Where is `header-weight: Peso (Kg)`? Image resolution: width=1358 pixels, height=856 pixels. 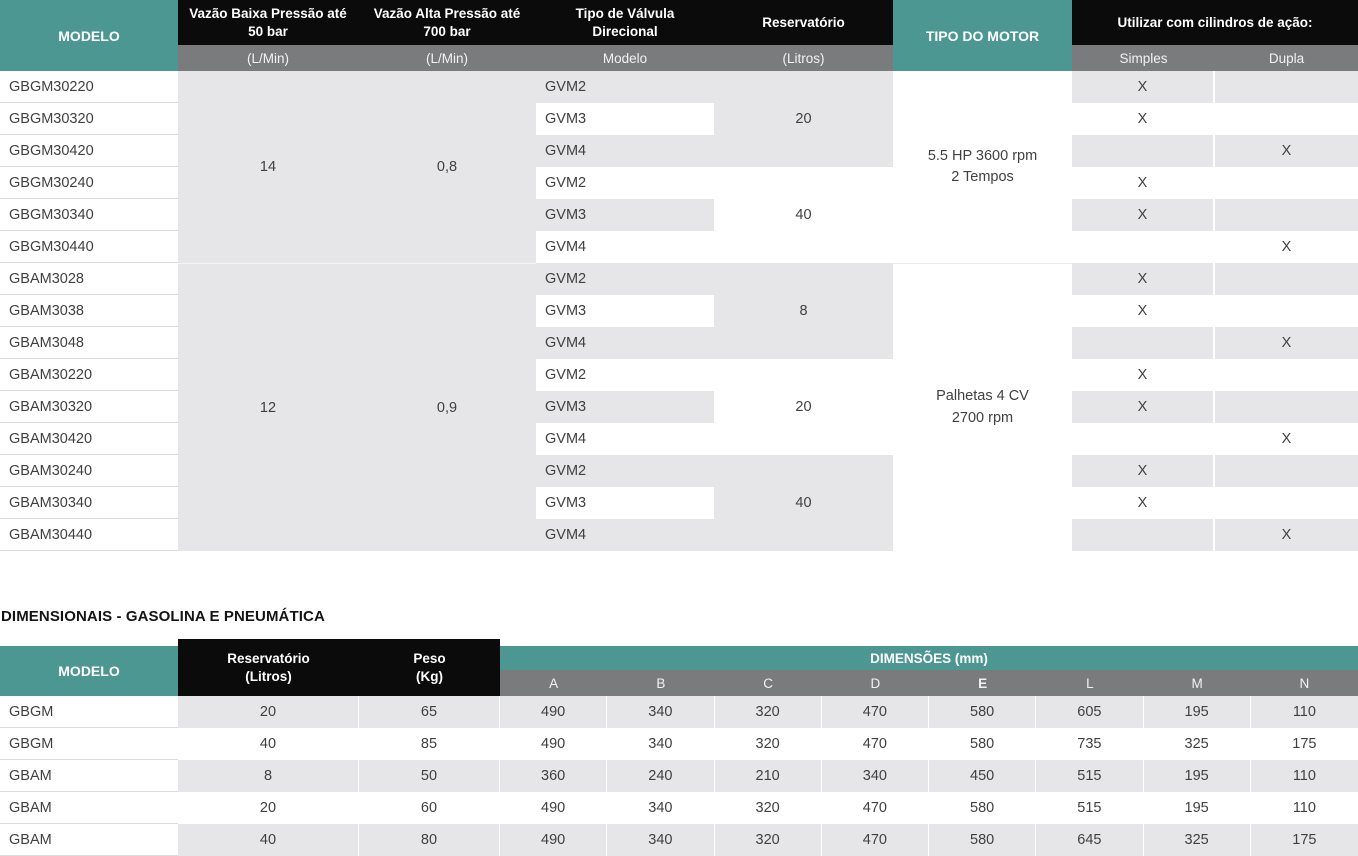 header-weight: Peso (Kg) is located at coordinates (429, 667).